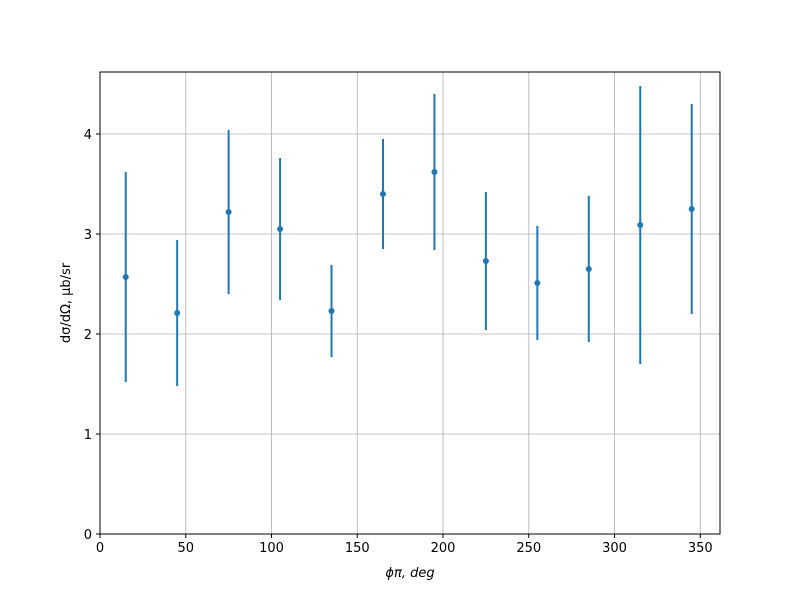 The height and width of the screenshot is (600, 800). What do you see at coordinates (443, 548) in the screenshot?
I see `x-tick-label: 200` at bounding box center [443, 548].